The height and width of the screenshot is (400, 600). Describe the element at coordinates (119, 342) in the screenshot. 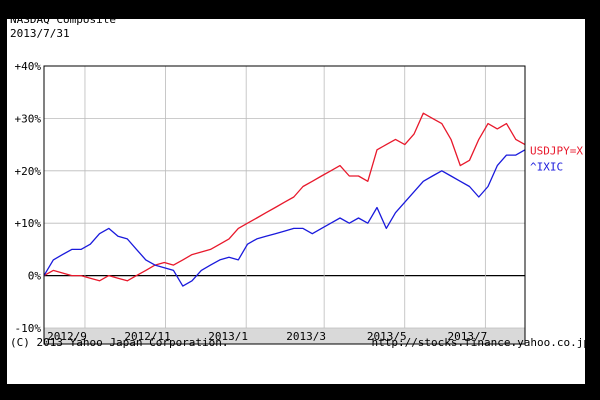

I see `copyright-text: (C) 2013 Yahoo Japan Corporation.` at that location.